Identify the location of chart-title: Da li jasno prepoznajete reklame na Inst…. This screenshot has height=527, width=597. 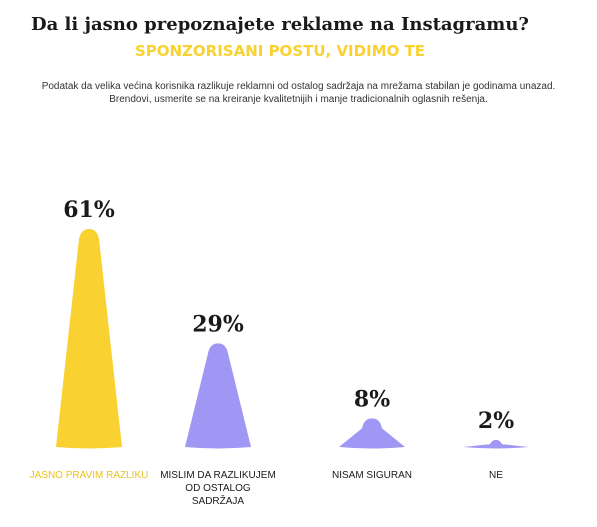
(280, 24).